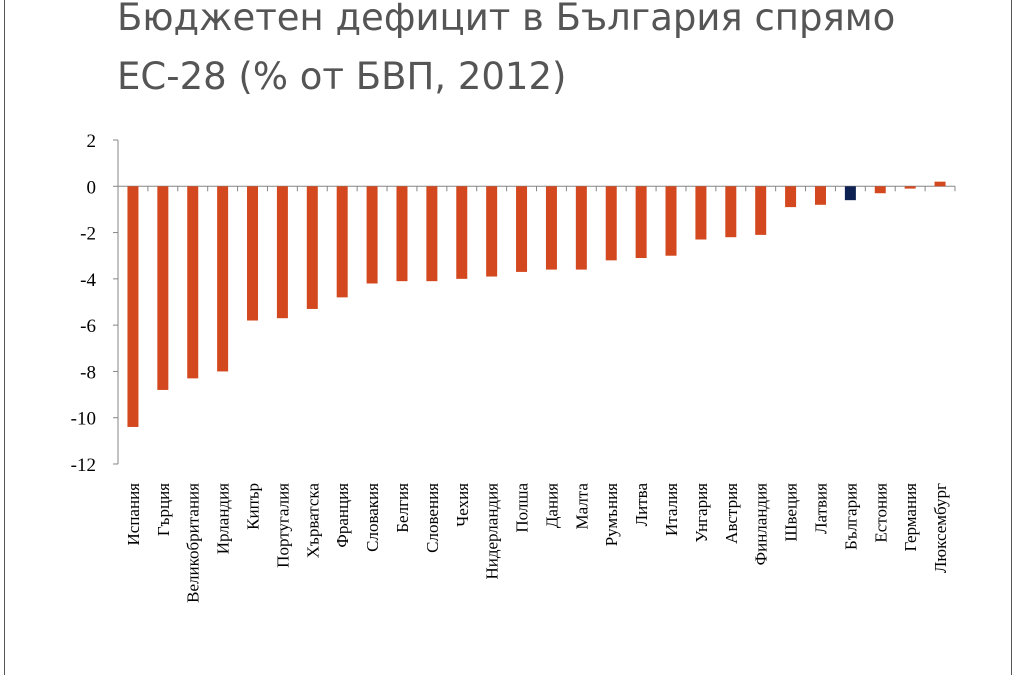 This screenshot has height=675, width=1024. Describe the element at coordinates (820, 508) in the screenshot. I see `x-tick-label: Латвия` at that location.